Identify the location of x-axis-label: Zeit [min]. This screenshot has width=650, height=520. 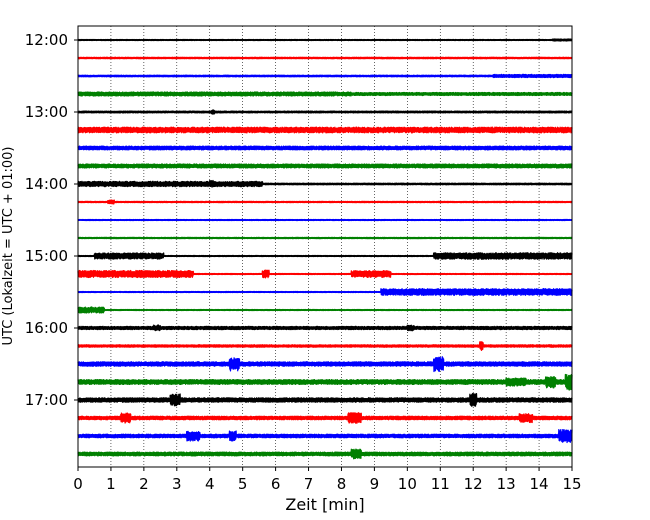
(324, 504).